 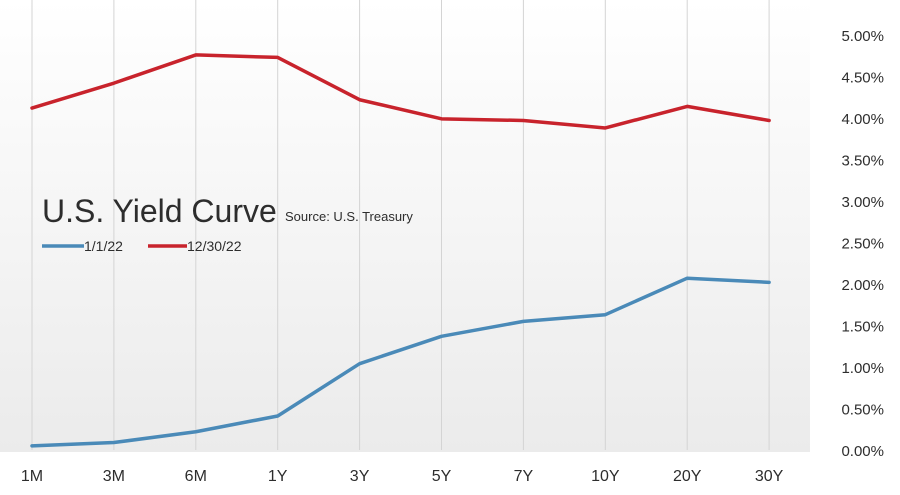 What do you see at coordinates (196, 476) in the screenshot?
I see `x-tick-label: 6M` at bounding box center [196, 476].